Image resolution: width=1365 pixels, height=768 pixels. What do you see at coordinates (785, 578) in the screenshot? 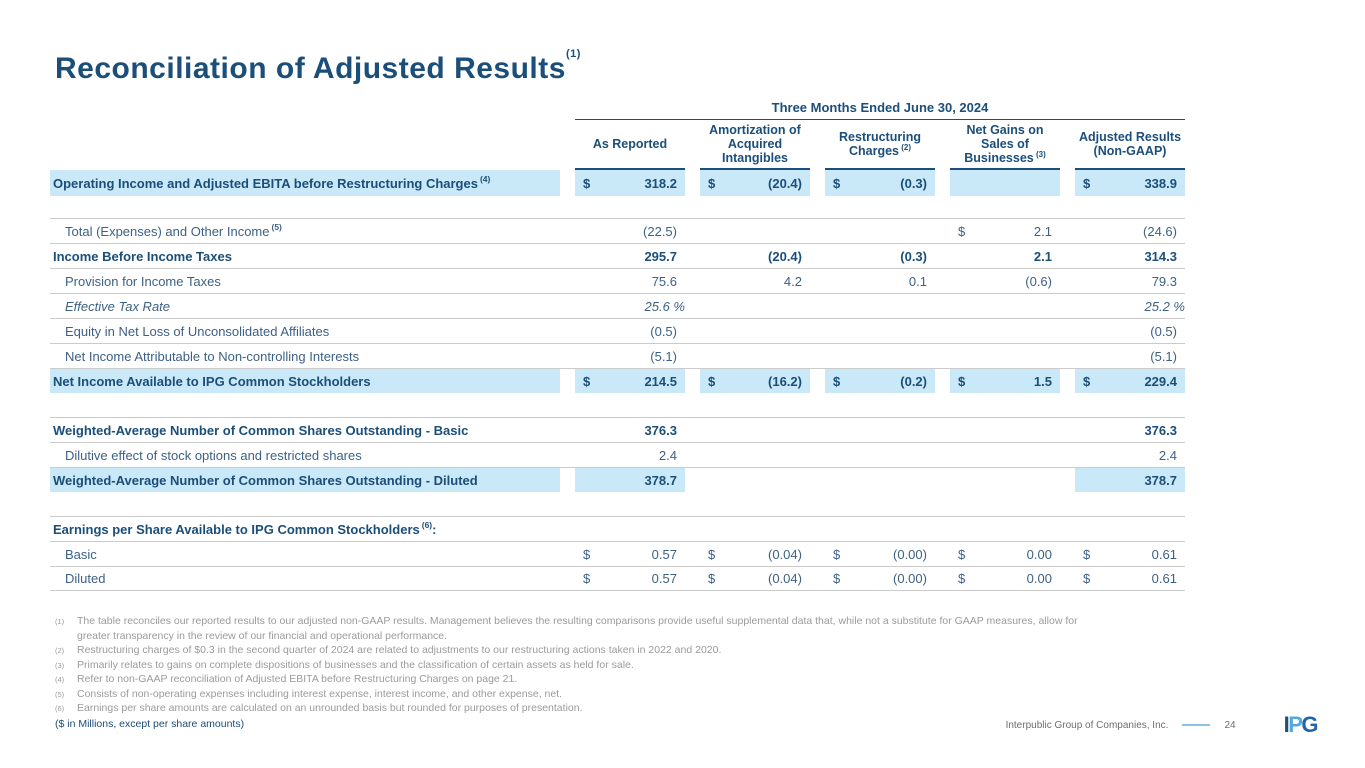
I see `cell-value: (0.04)` at bounding box center [785, 578].